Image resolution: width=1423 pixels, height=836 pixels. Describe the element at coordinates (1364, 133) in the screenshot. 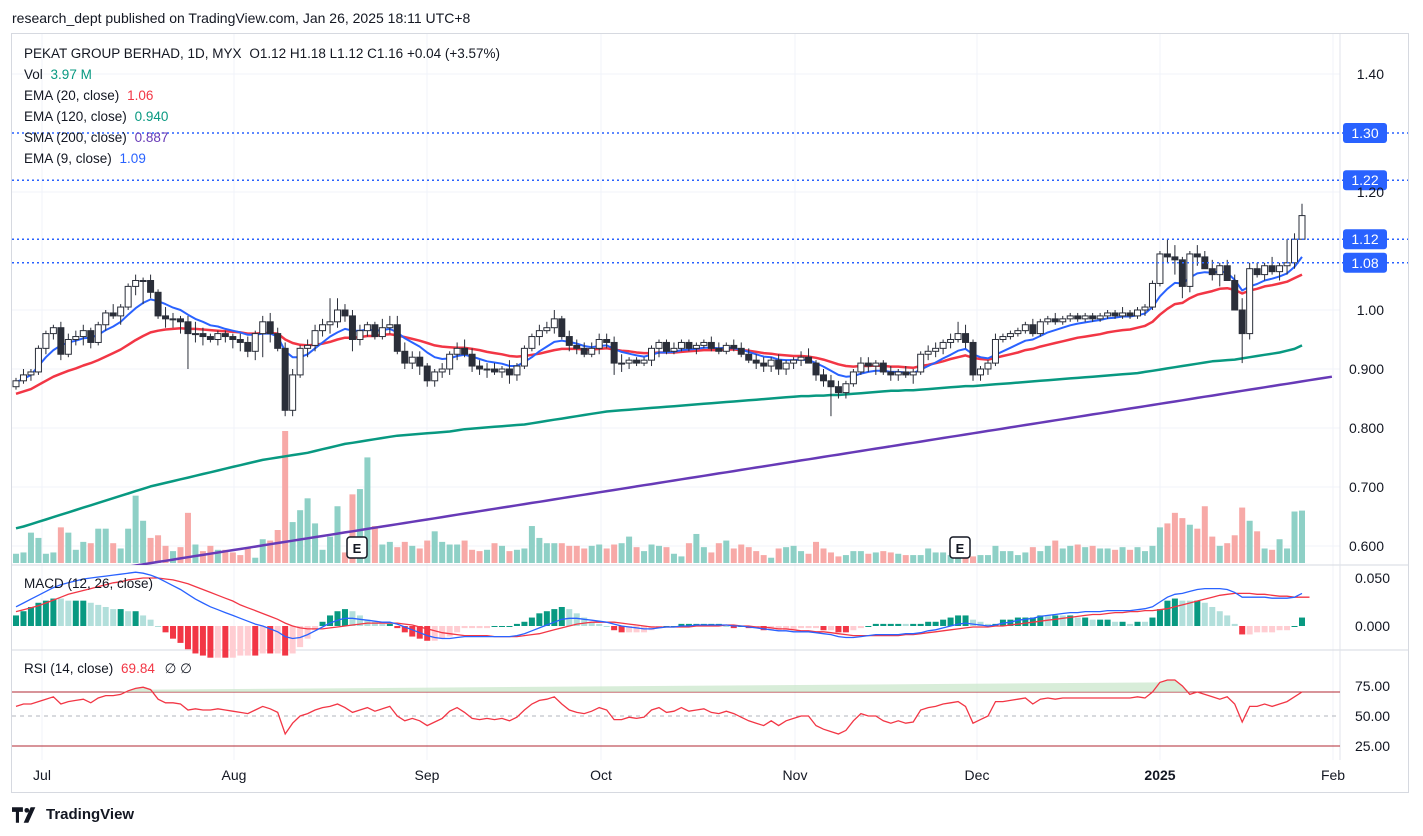

I see `price-level-label: 1.30` at that location.